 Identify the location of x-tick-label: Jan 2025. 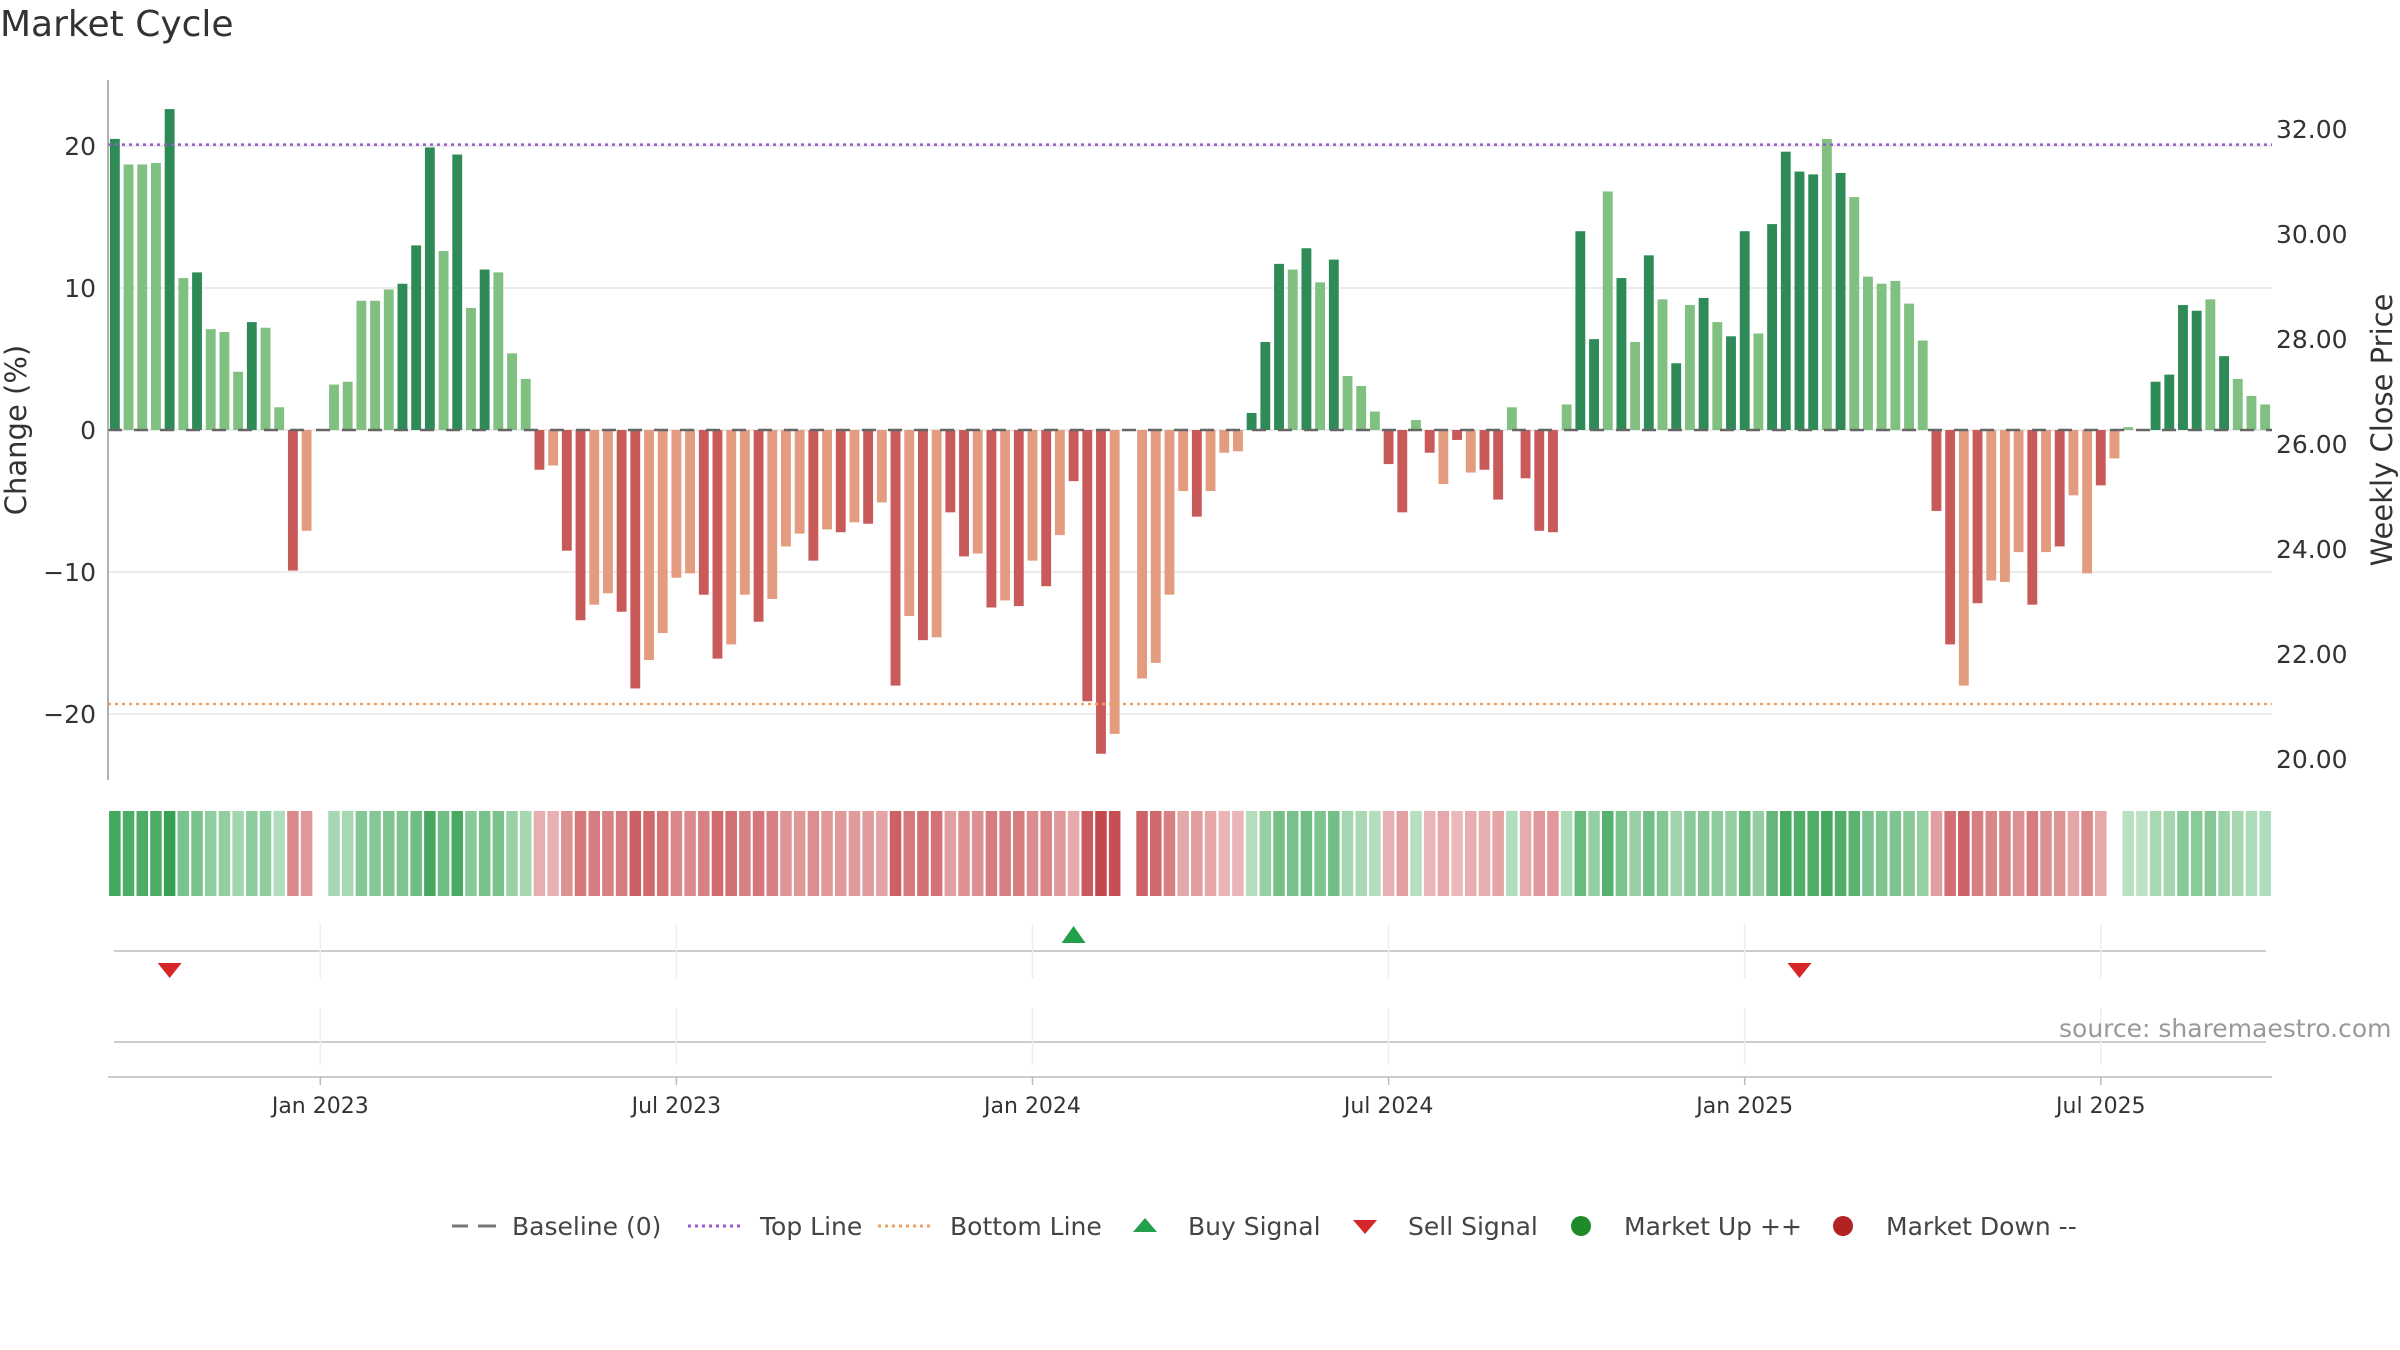
(1743, 1106).